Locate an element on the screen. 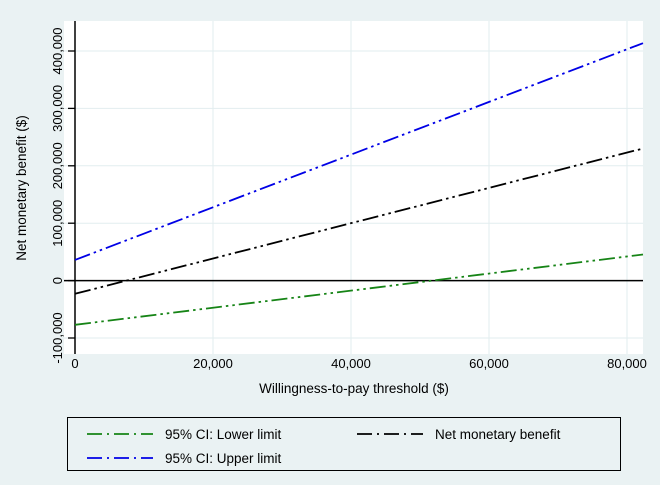 This screenshot has height=485, width=660. x-tick-label: 80,000 is located at coordinates (627, 363).